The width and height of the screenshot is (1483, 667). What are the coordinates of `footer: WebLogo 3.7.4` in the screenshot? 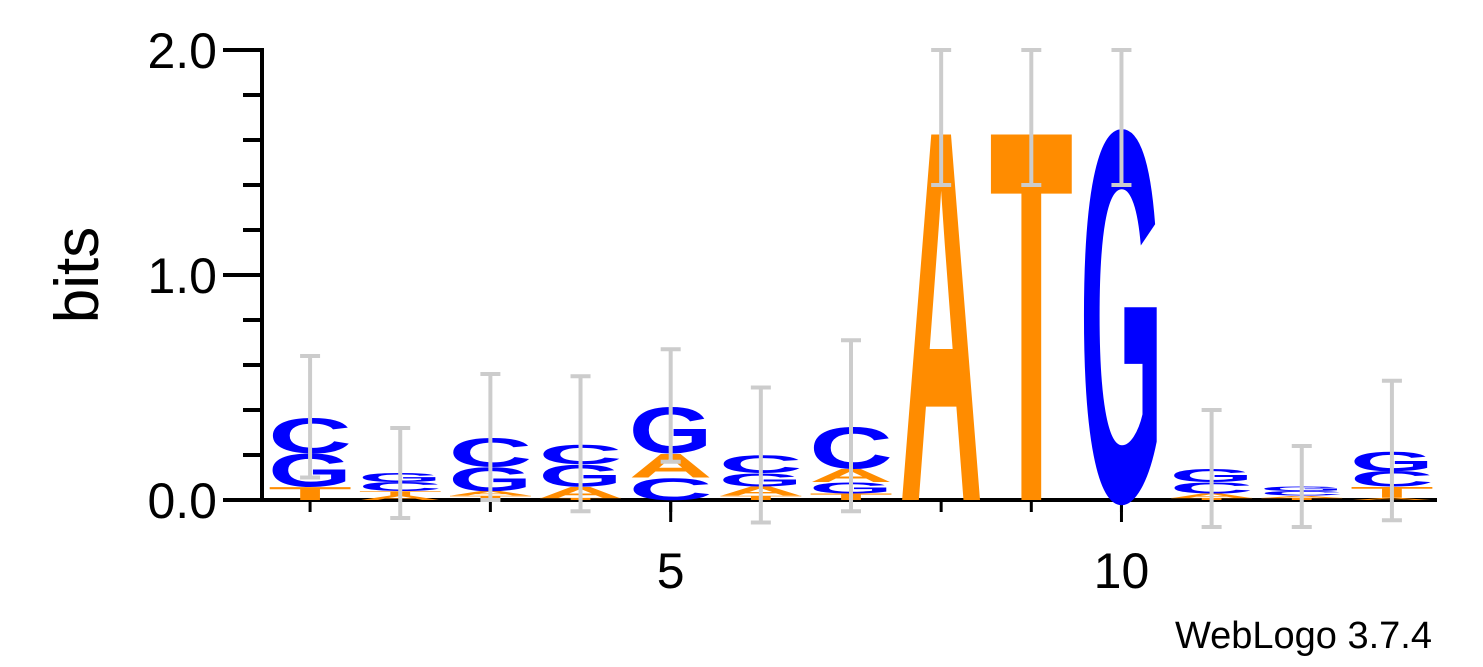 It's located at (1303, 636).